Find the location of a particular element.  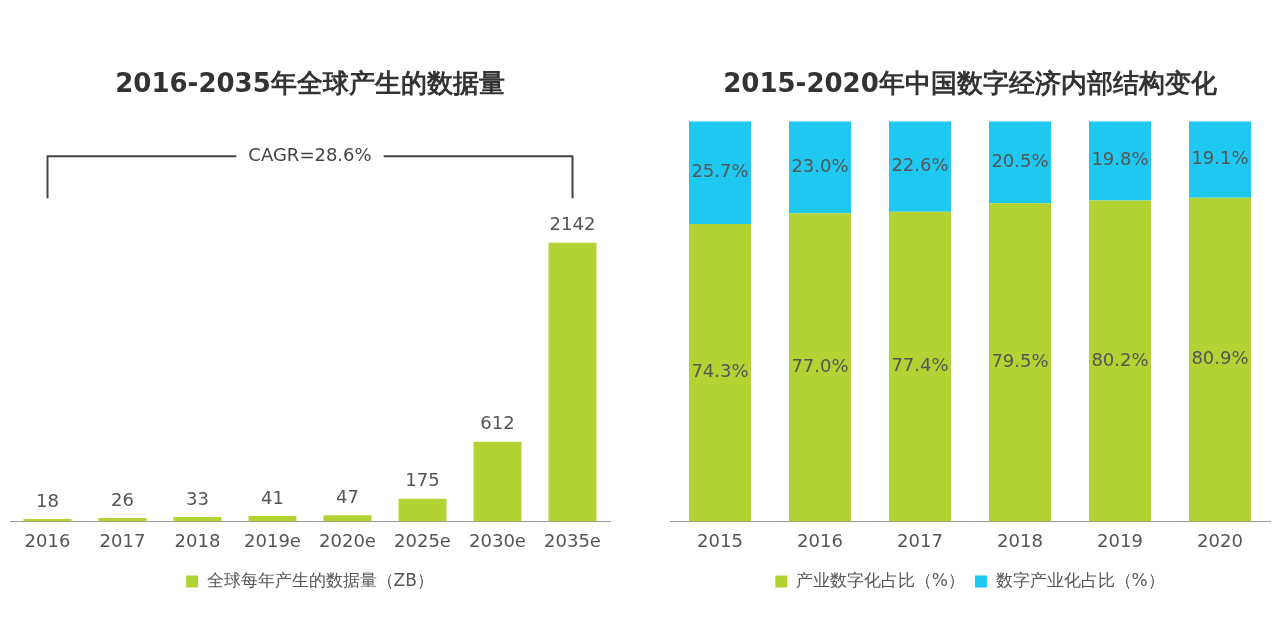

data-label: 77.0% is located at coordinates (820, 365).